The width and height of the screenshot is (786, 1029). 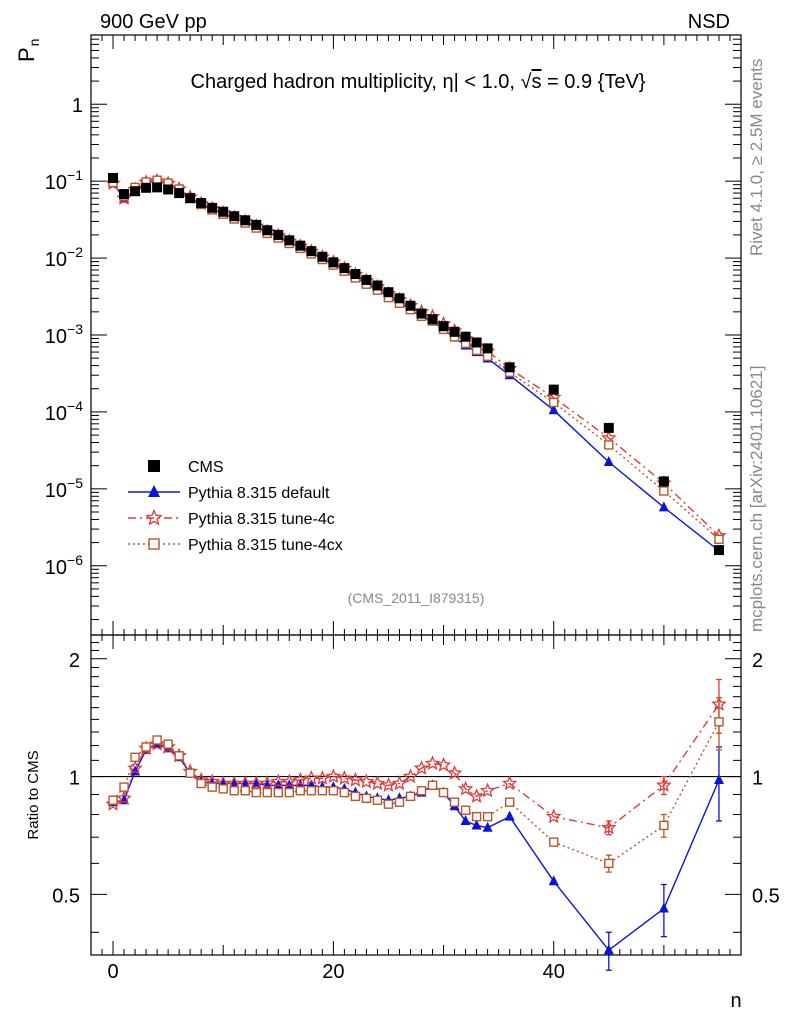 What do you see at coordinates (554, 972) in the screenshot?
I see `x-tick-label: 40` at bounding box center [554, 972].